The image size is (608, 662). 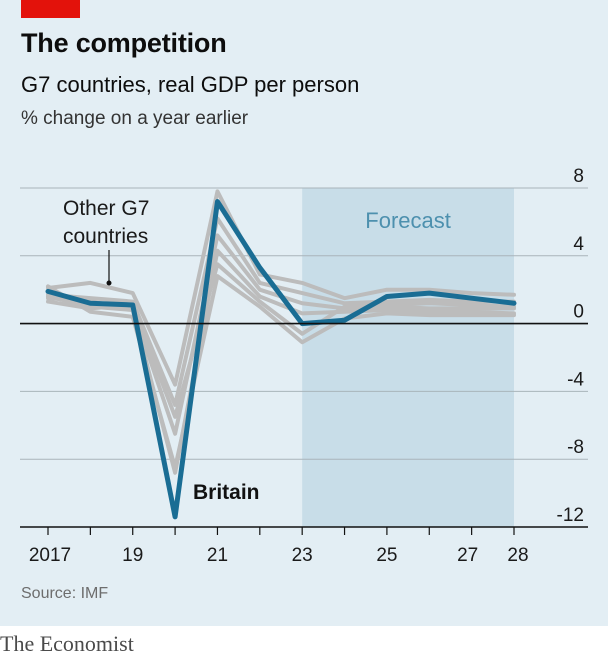 What do you see at coordinates (135, 118) in the screenshot?
I see `chart-unit-label: % change on a year earlier` at bounding box center [135, 118].